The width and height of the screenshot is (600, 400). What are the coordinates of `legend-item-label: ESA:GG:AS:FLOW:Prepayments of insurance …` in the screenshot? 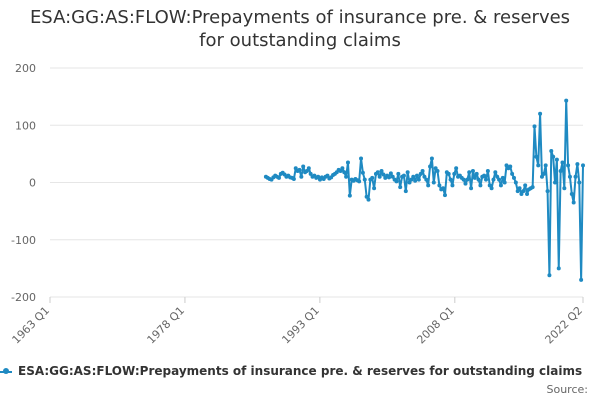 It's located at (300, 371).